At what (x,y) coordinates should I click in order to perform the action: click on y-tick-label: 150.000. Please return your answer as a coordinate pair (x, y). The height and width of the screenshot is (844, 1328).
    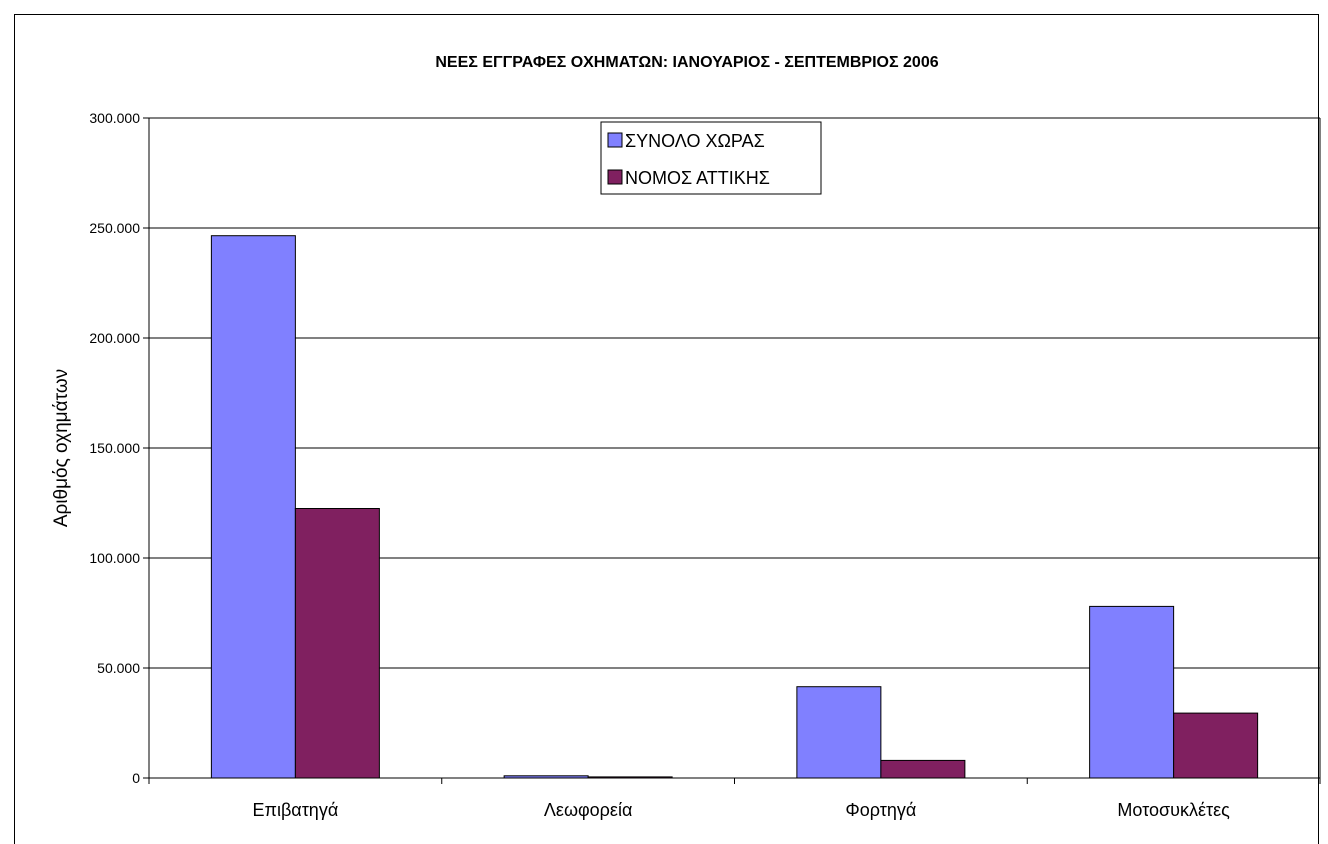
    Looking at the image, I should click on (114, 448).